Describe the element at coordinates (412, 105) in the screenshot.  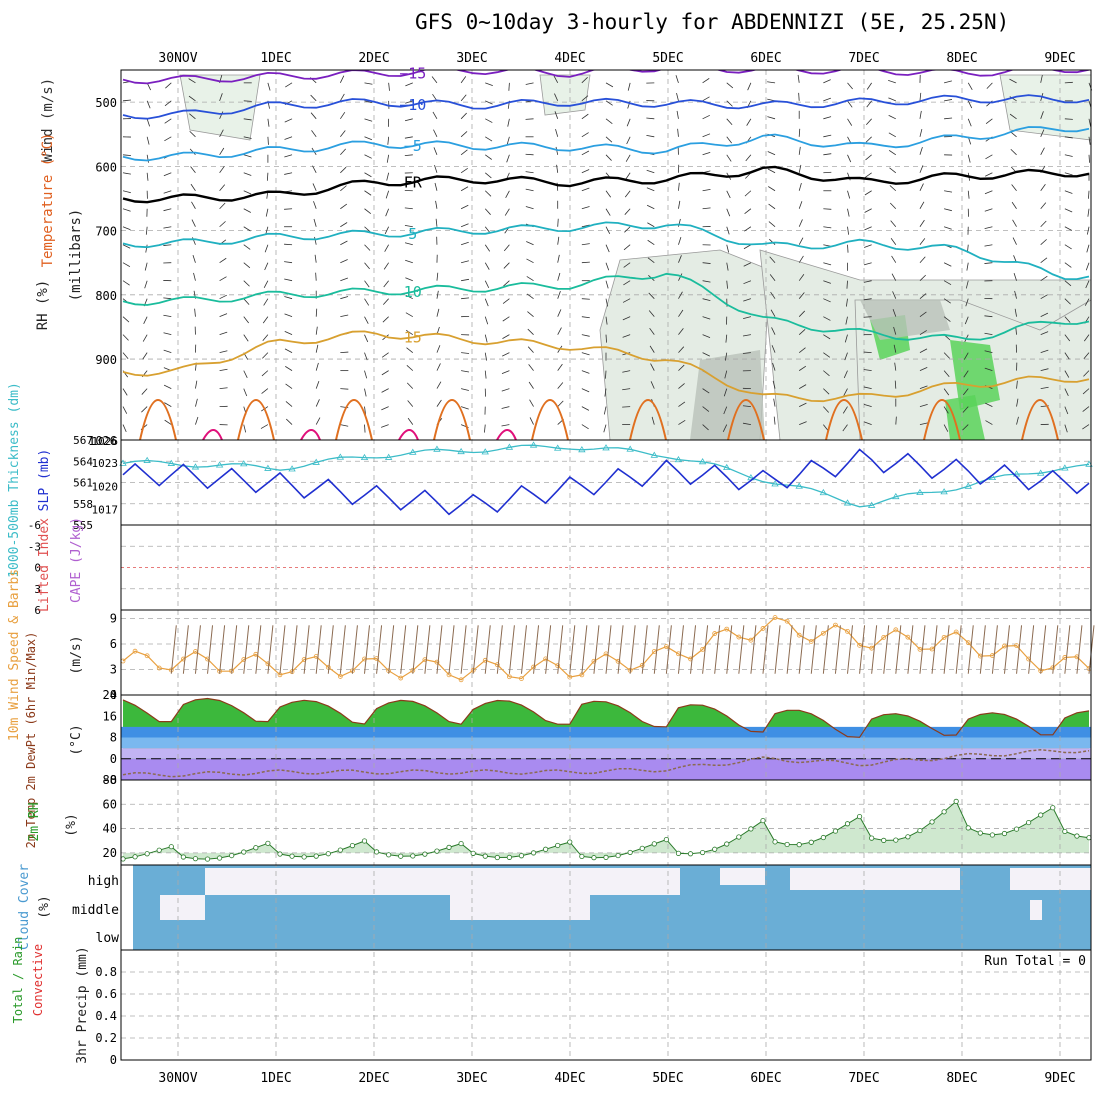
I see `temp-contour-label: −10` at that location.